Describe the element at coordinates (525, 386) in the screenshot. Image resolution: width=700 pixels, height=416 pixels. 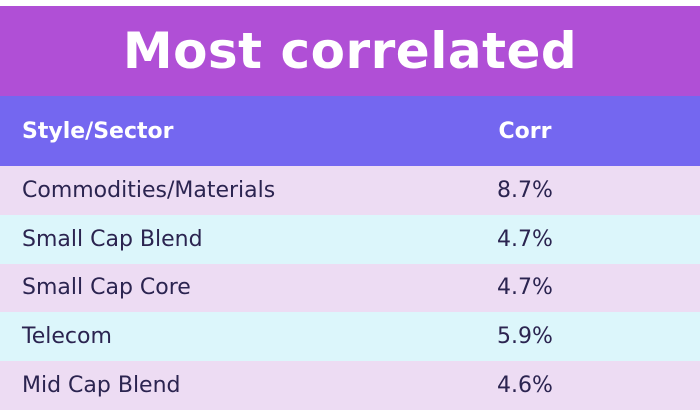
I see `corr-cell: 4.6%` at that location.